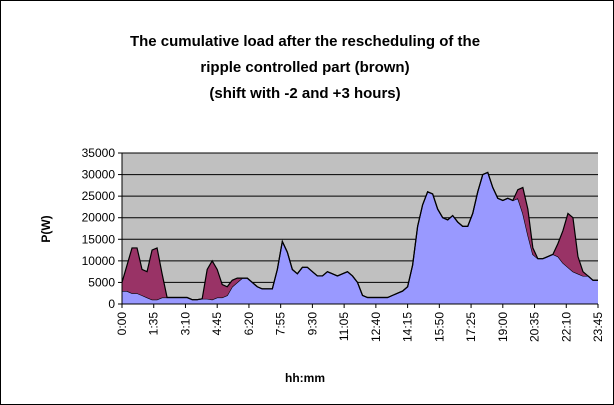  Describe the element at coordinates (154, 324) in the screenshot. I see `x-tick-label: 1:35` at that location.